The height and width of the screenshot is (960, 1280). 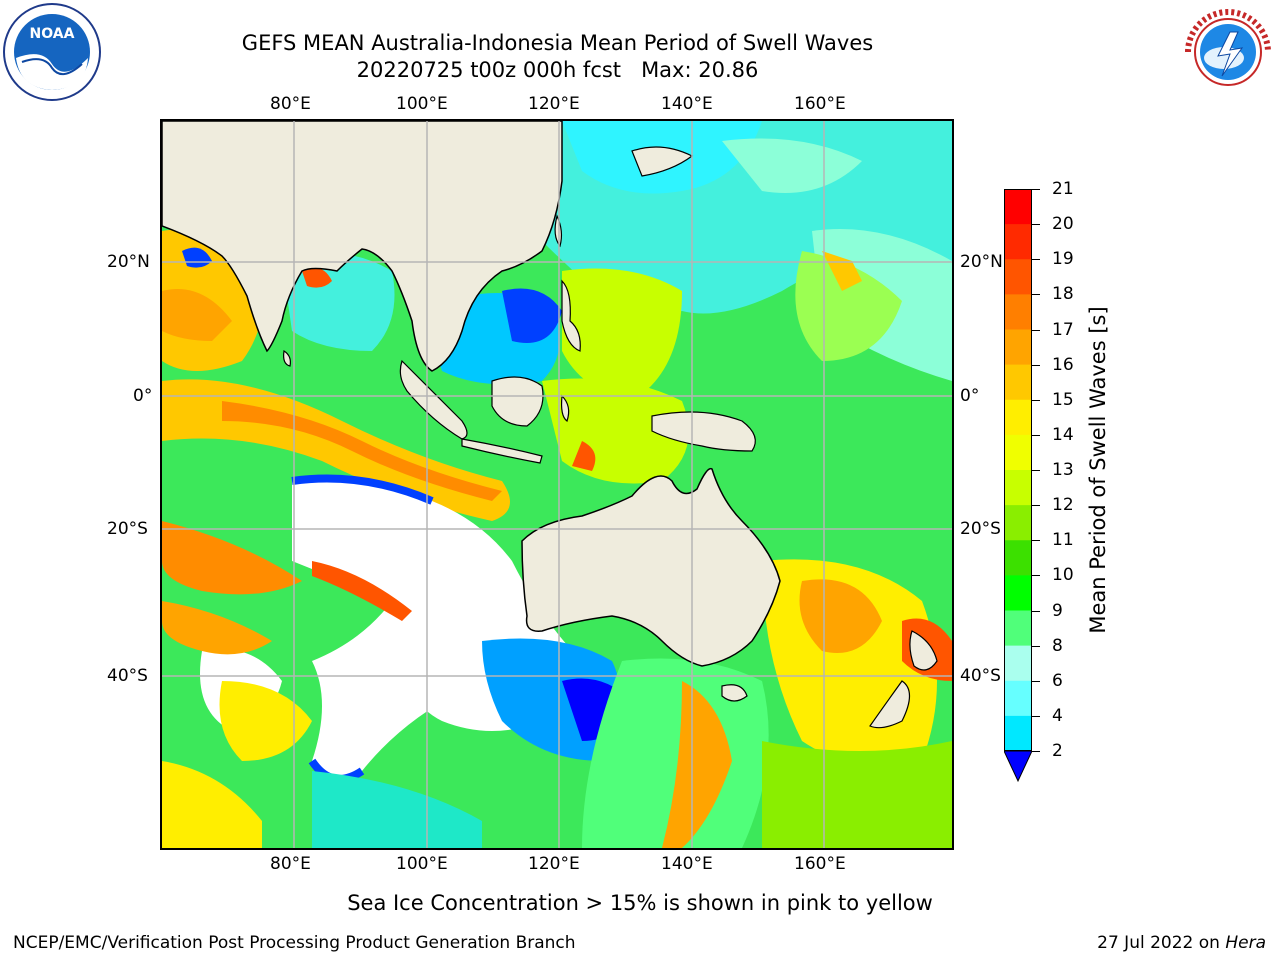 I want to click on colorbar-extend-arrow, so click(x=1018, y=766).